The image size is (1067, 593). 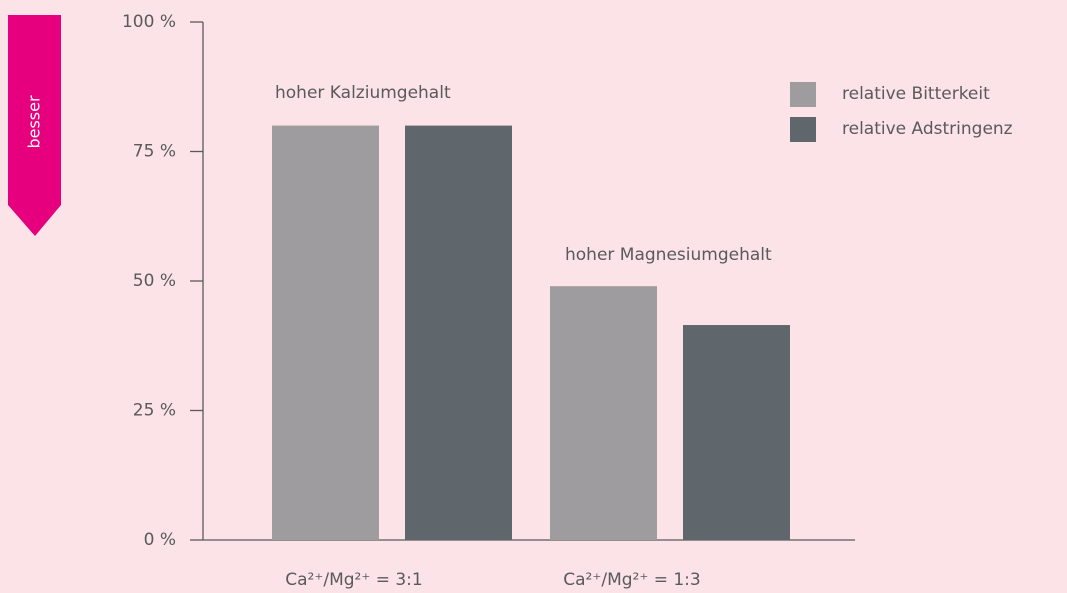 I want to click on legend-label: relative Adstringenz, so click(x=927, y=129).